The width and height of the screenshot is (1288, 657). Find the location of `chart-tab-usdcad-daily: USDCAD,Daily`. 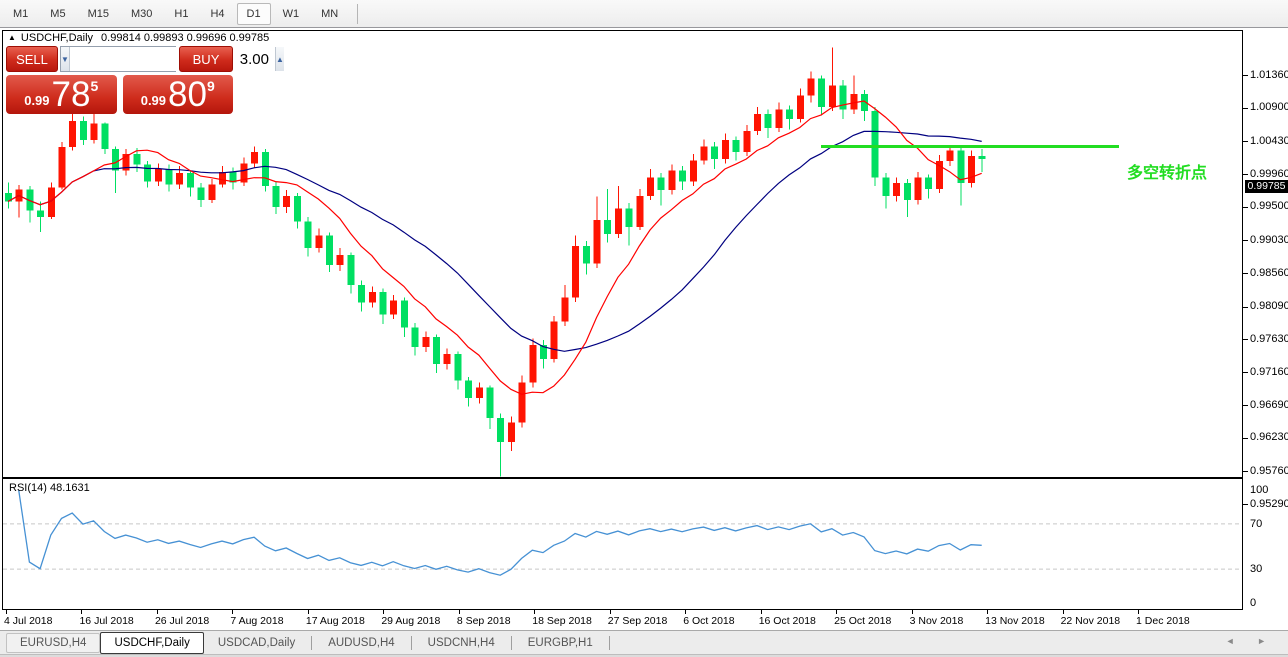

chart-tab-usdcad-daily: USDCAD,Daily is located at coordinates (256, 642).